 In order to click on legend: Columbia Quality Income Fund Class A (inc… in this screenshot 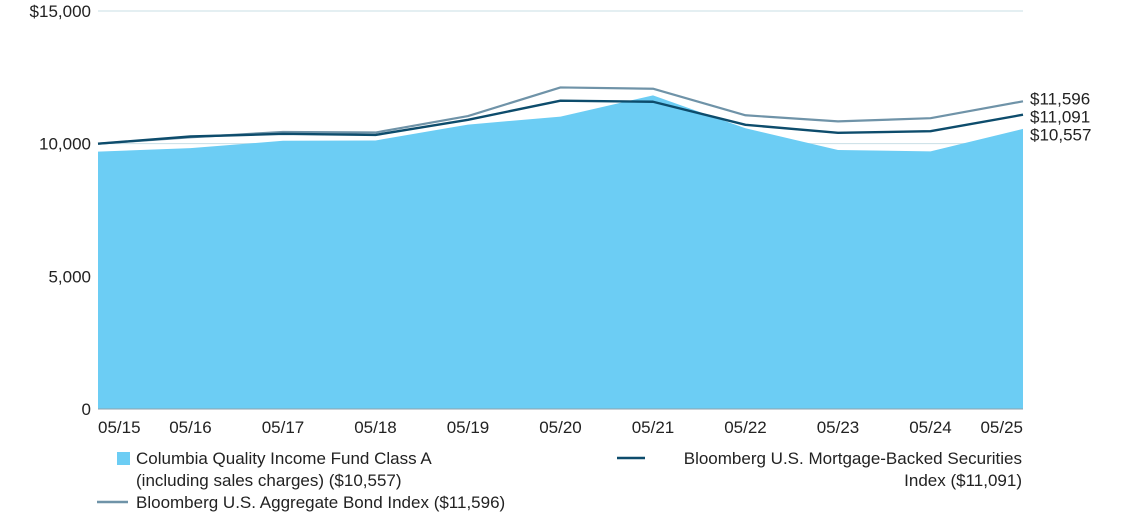, I will do `click(559, 480)`.